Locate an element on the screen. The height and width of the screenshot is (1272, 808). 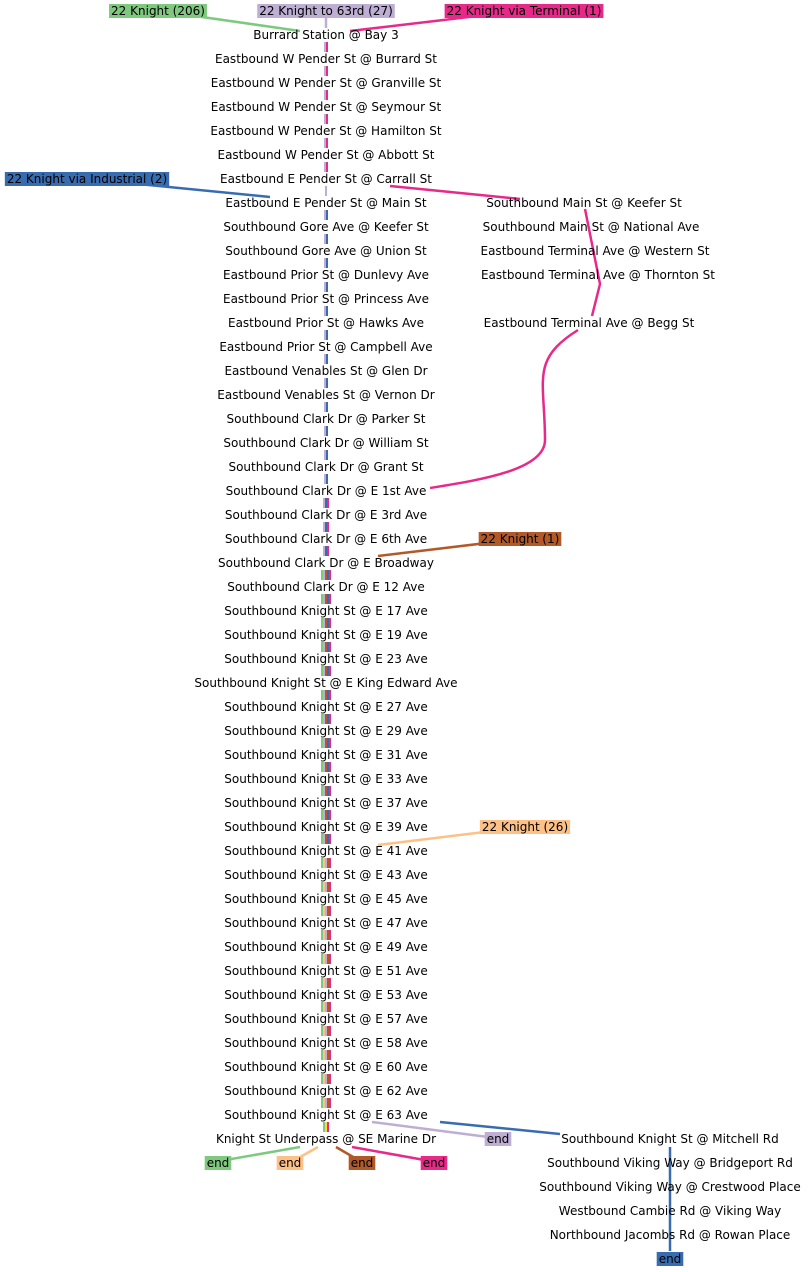
route-label-terminal-text: 22 Knight via Terminal (1) is located at coordinates (524, 11).